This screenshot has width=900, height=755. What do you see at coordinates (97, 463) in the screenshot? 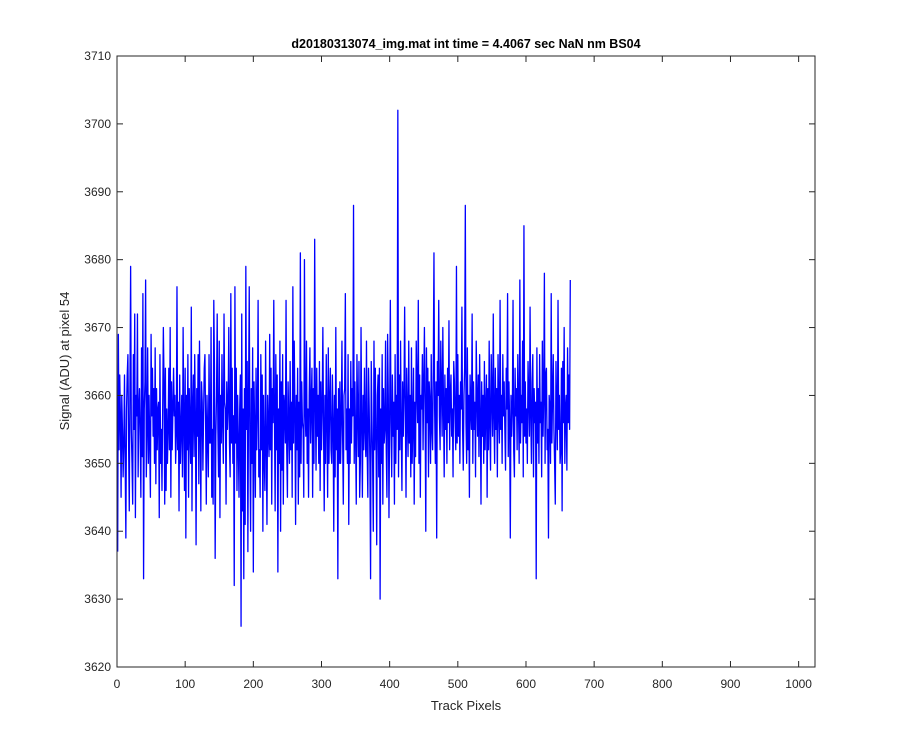
I see `y-tick-label-3: 3650` at bounding box center [97, 463].